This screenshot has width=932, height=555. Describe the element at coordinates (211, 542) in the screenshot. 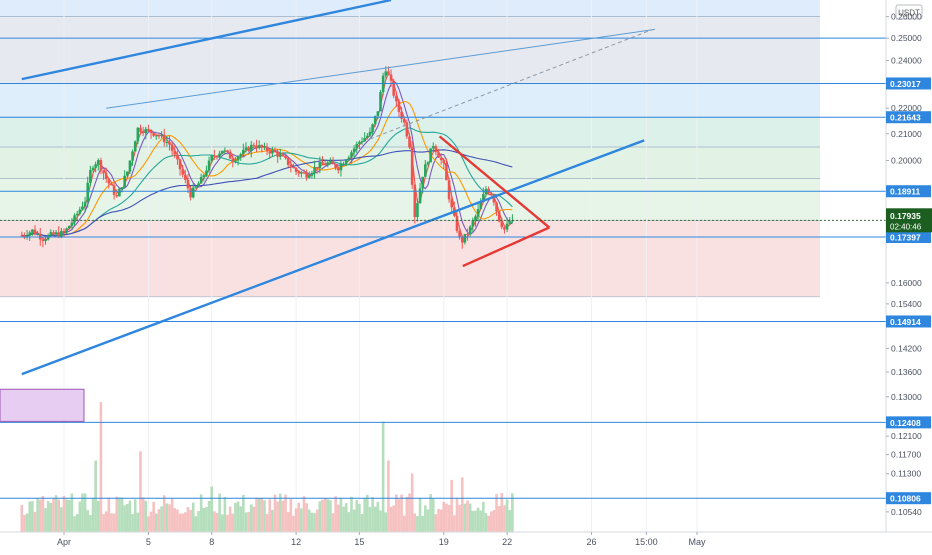

I see `time-tick-label: 8` at that location.